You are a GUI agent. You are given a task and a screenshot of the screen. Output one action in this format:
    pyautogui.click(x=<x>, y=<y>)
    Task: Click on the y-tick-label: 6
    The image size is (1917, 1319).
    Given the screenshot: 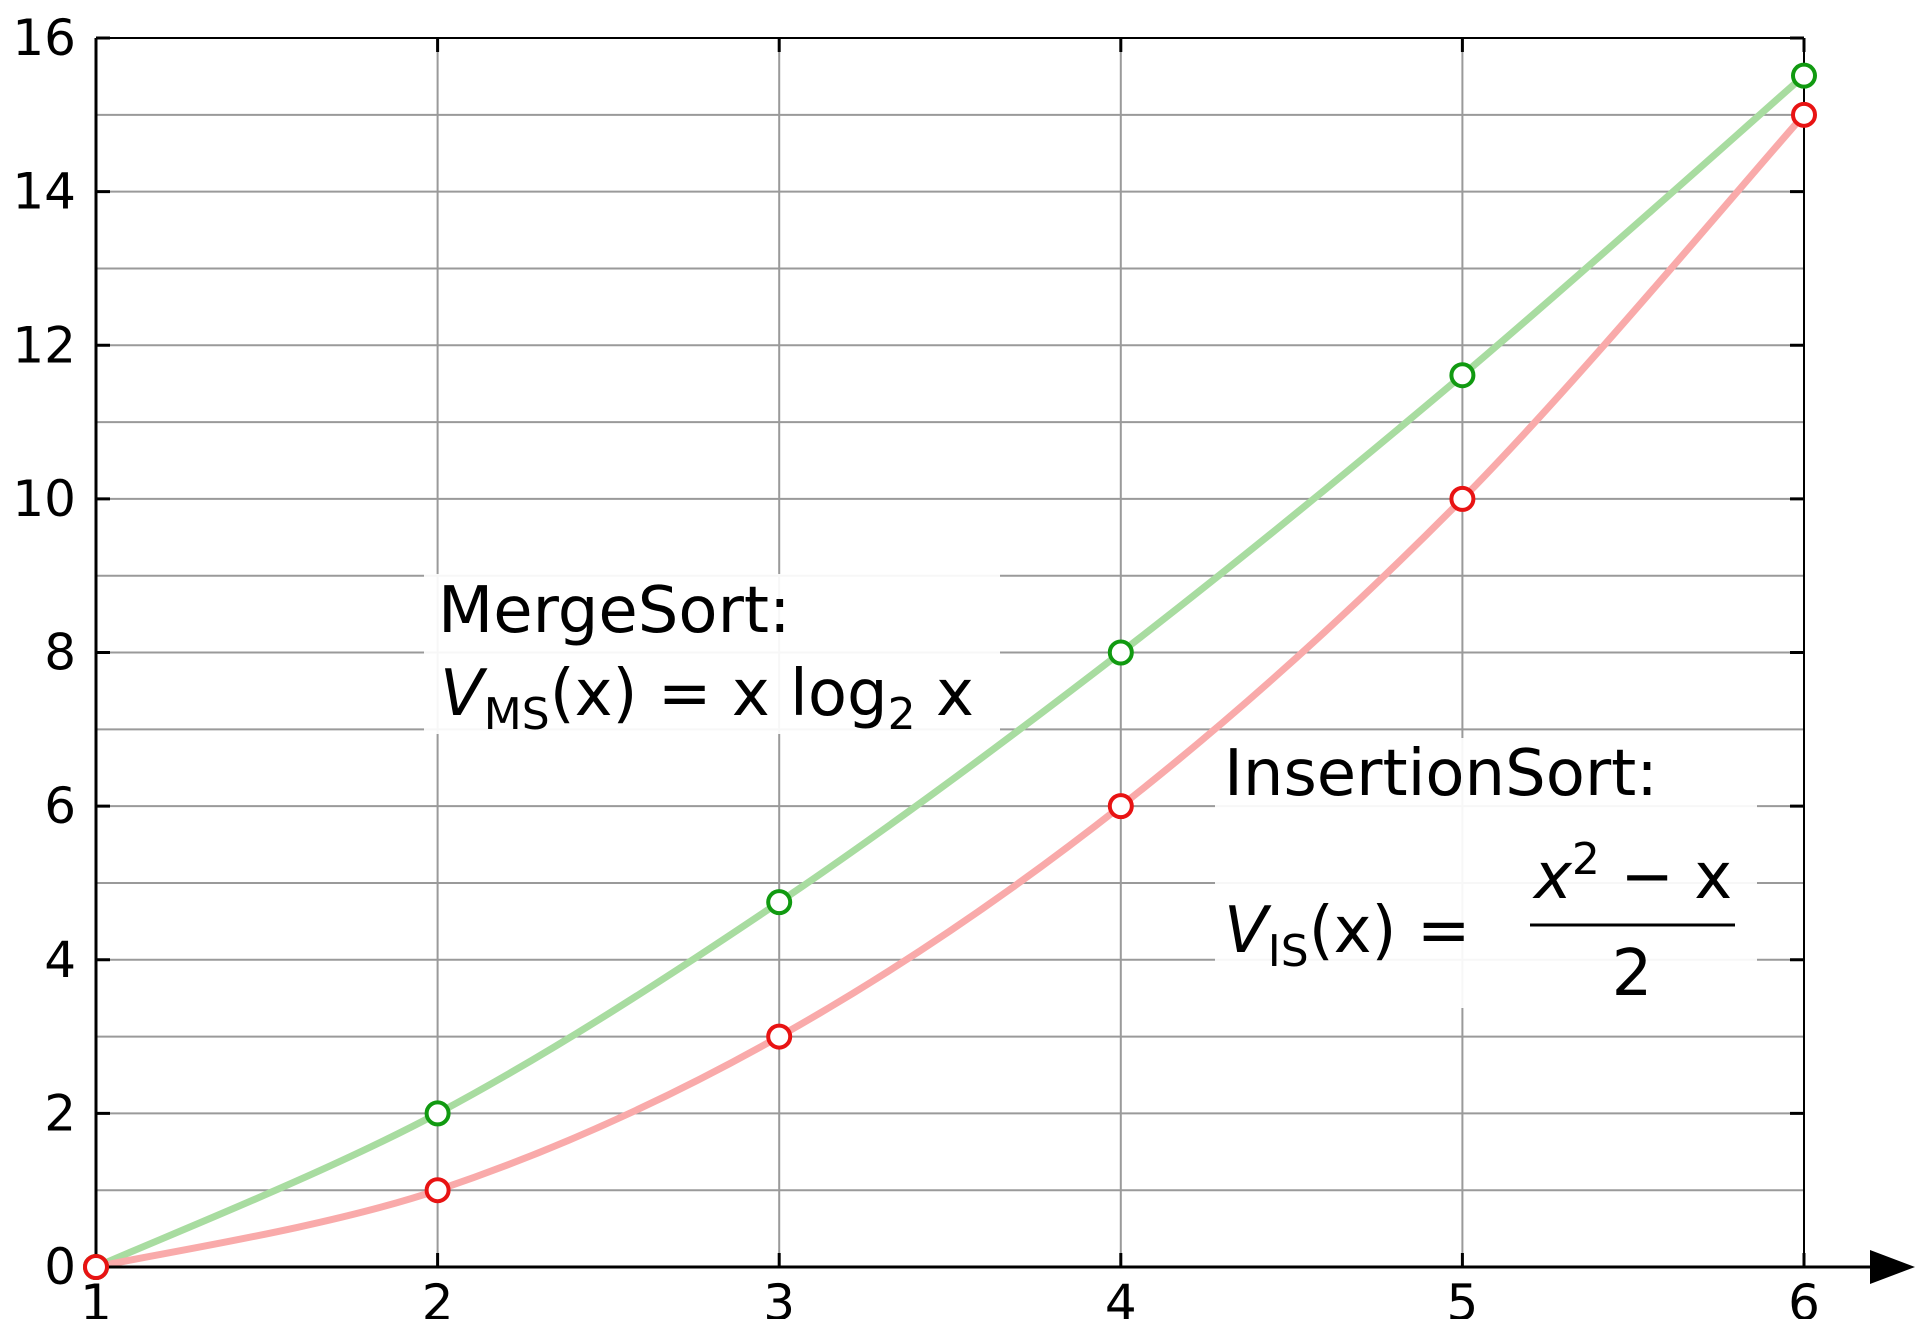 What is the action you would take?
    pyautogui.click(x=60, y=806)
    